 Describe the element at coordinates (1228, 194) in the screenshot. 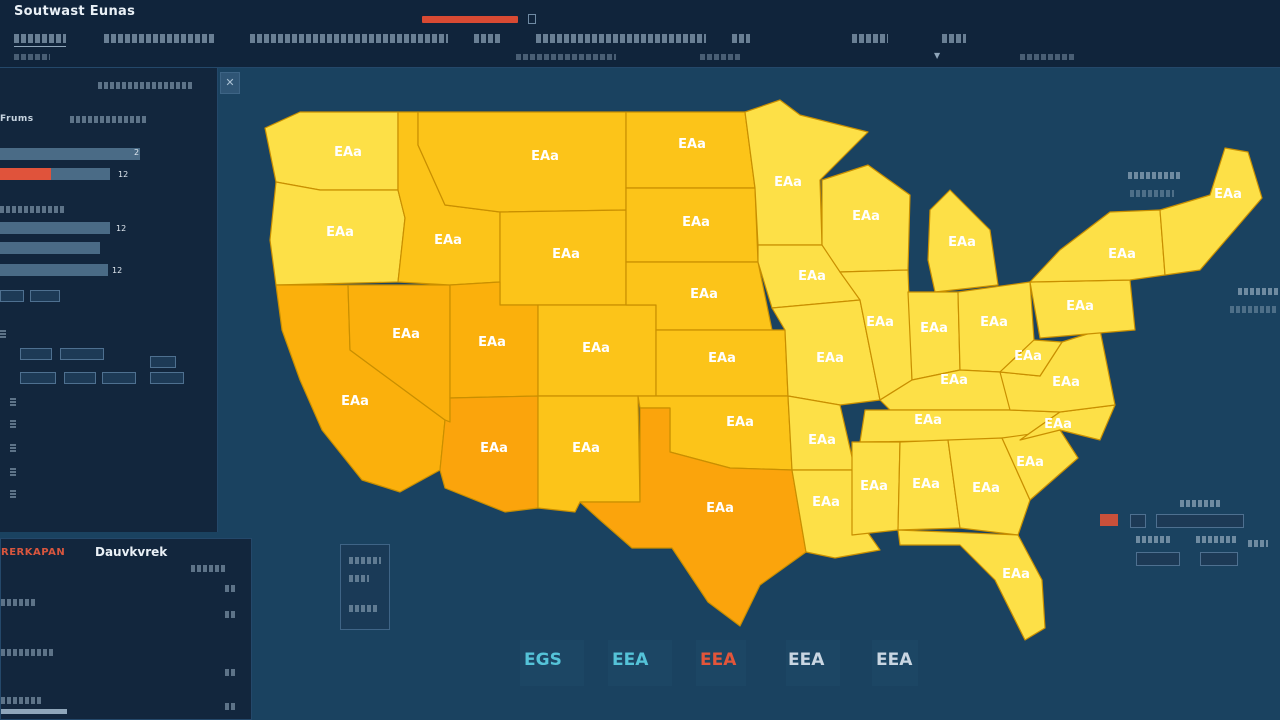

I see `state-label-me: EAa` at that location.